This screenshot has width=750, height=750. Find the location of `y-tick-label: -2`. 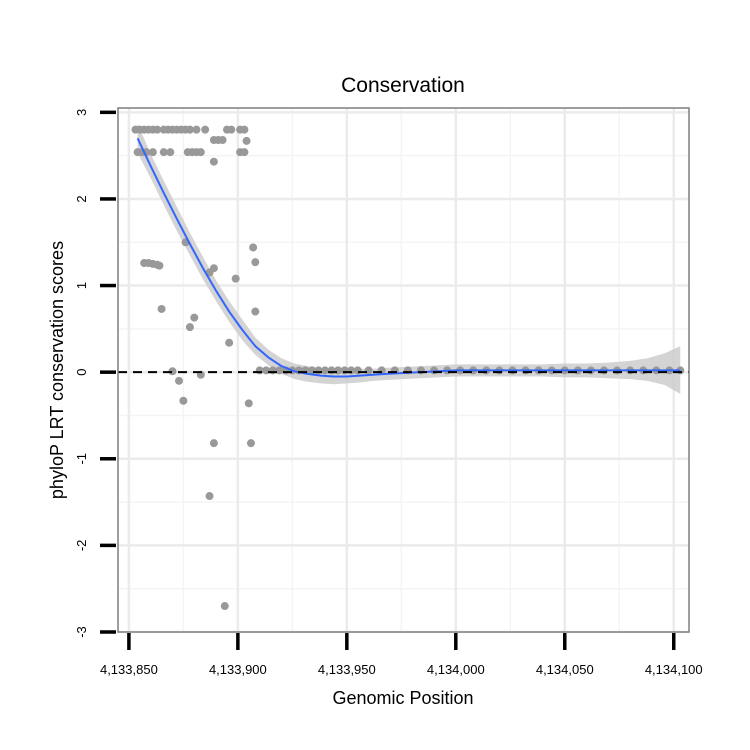

y-tick-label: -2 is located at coordinates (81, 546).